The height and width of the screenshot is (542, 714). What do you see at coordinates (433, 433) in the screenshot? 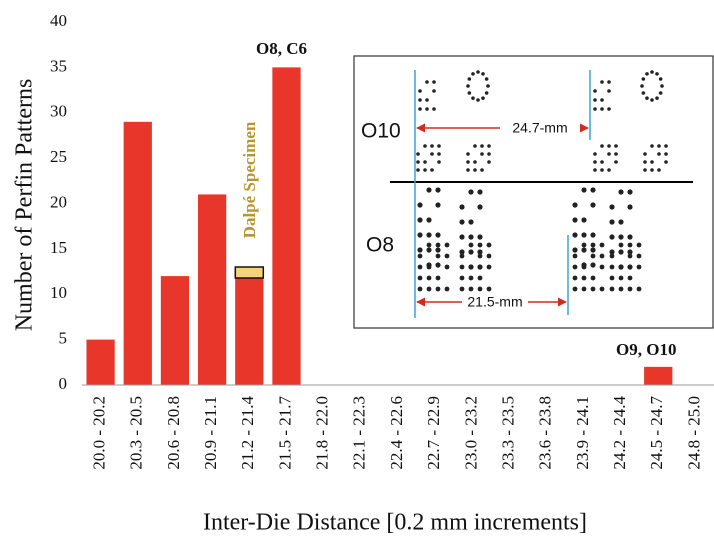
I see `x-tick-label: 22.7 - 22.9` at bounding box center [433, 433].